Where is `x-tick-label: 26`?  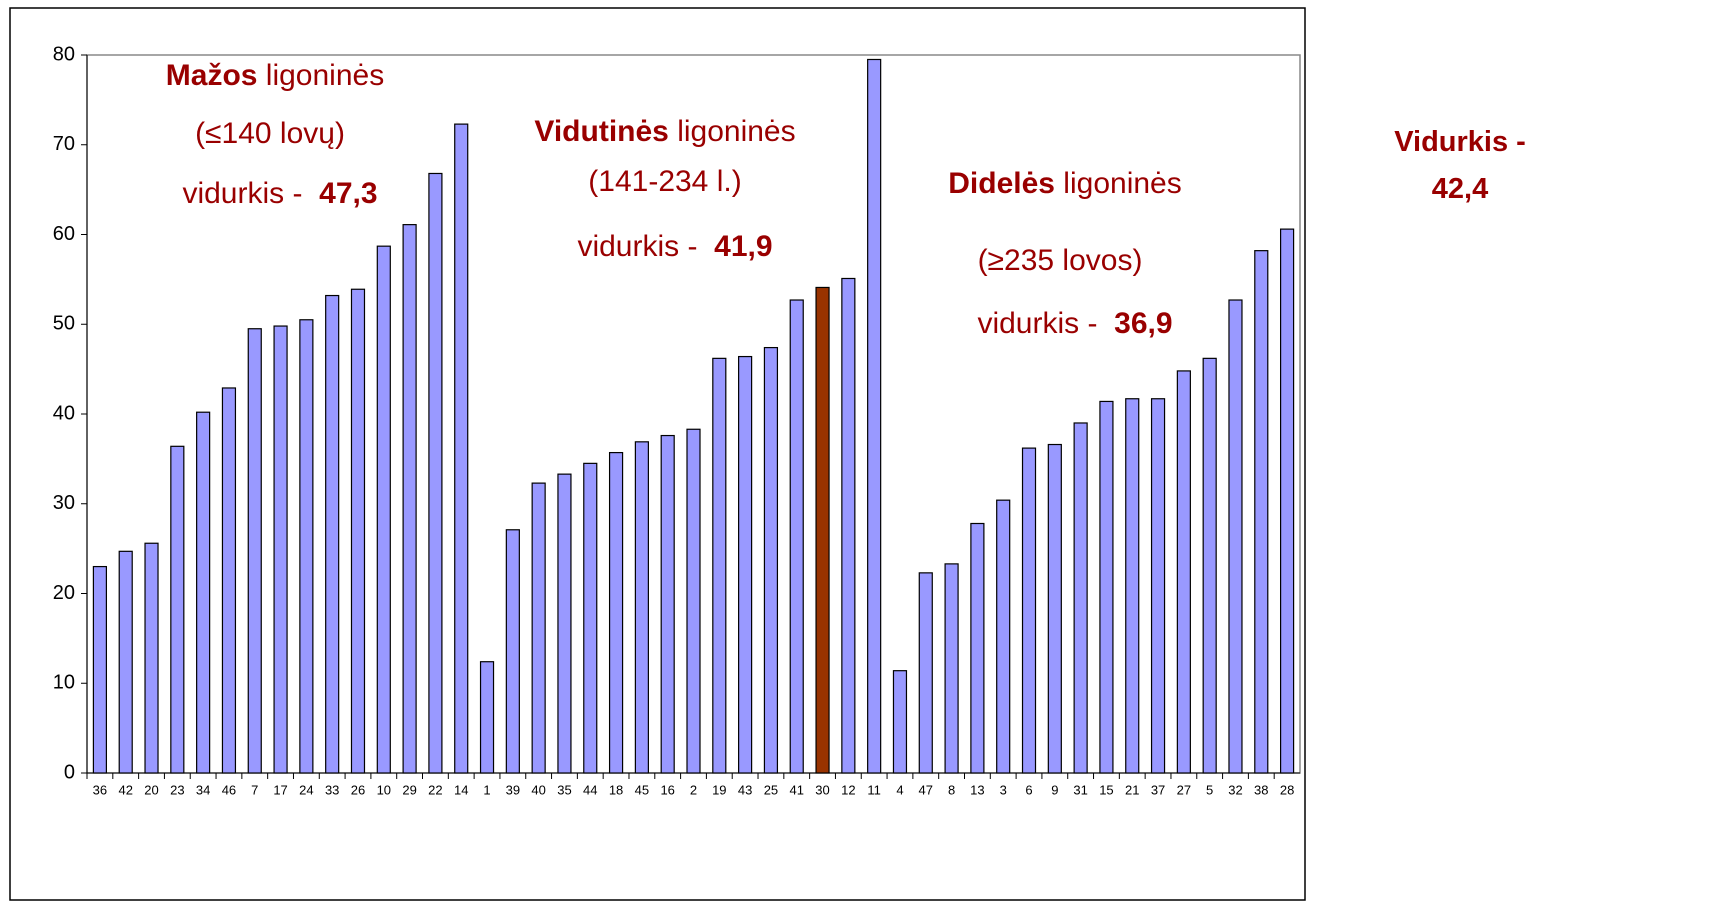 x-tick-label: 26 is located at coordinates (358, 789).